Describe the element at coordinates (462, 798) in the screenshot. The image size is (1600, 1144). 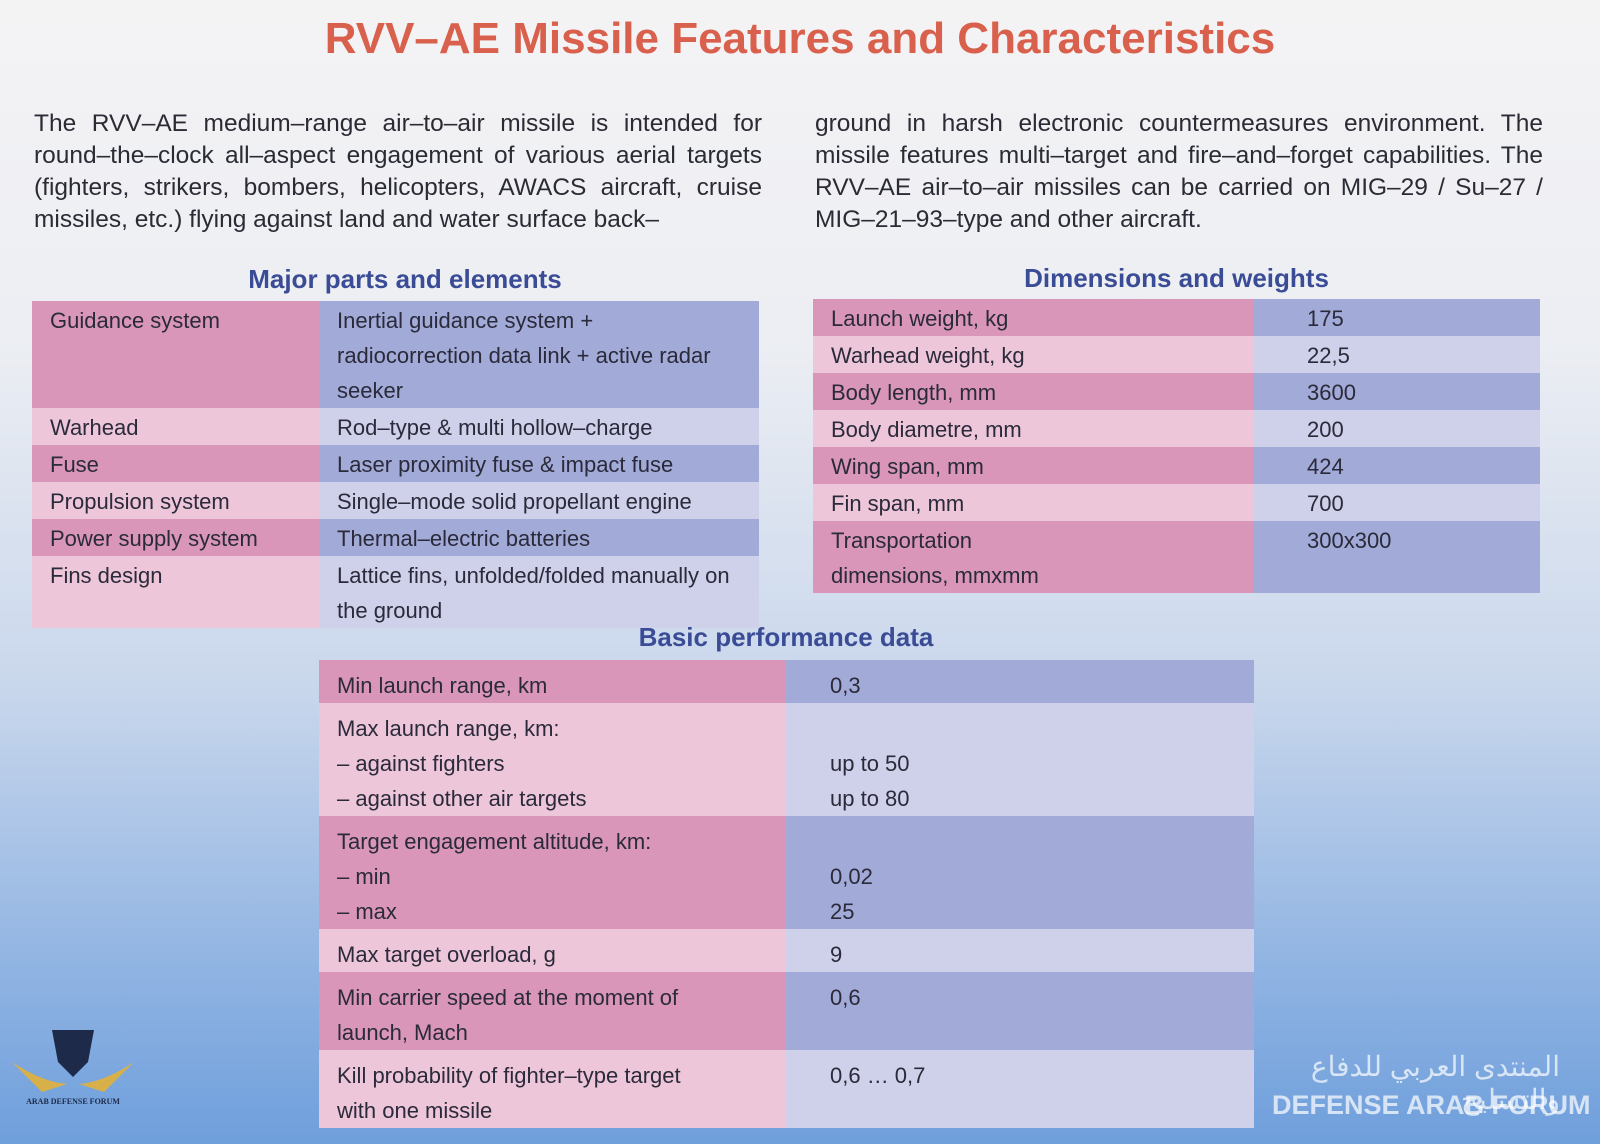
I see `sub-label: – against other air targets` at that location.